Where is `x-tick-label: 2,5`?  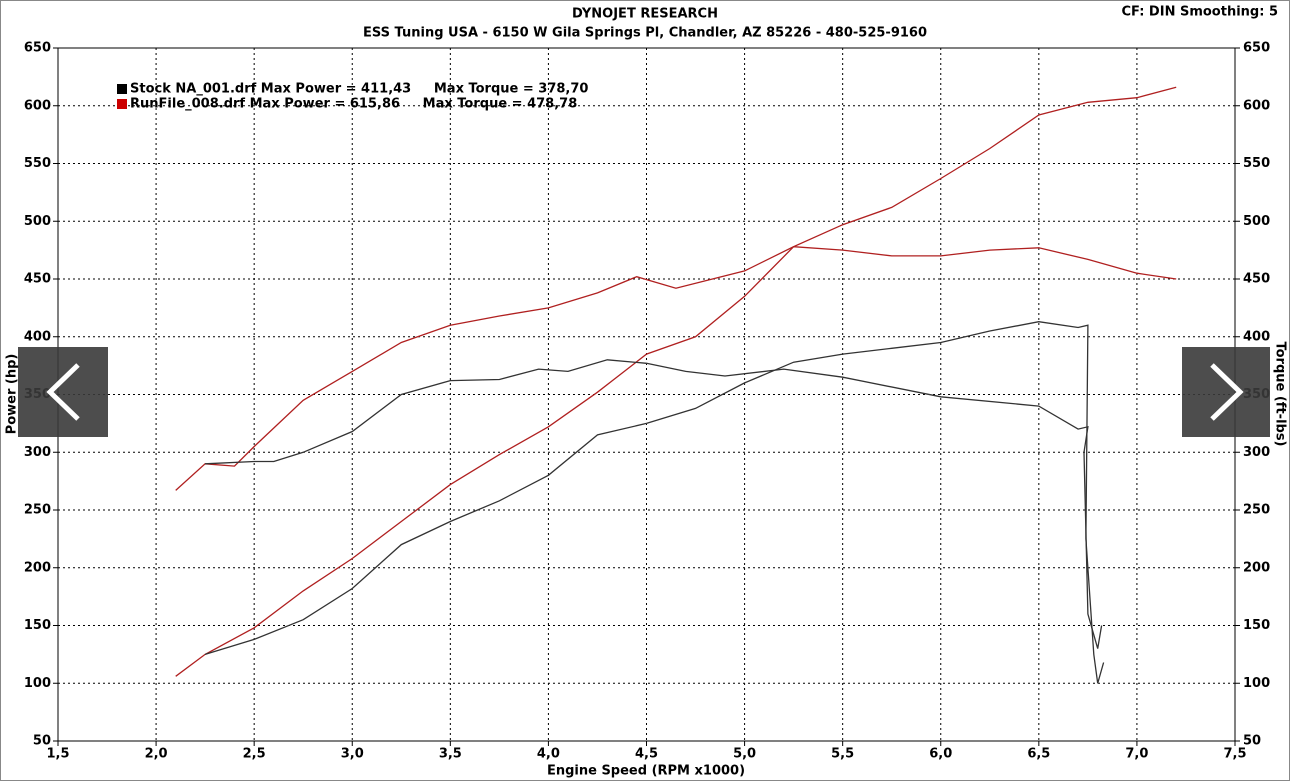
x-tick-label: 2,5 is located at coordinates (254, 754).